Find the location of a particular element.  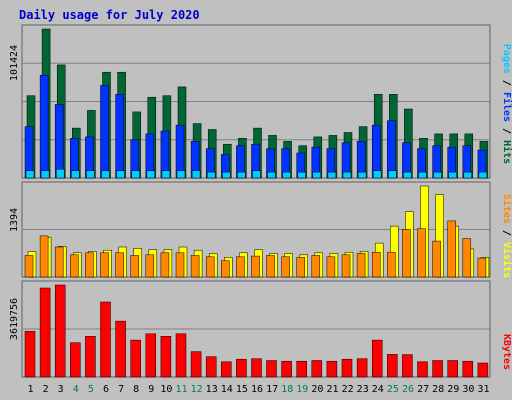

x-tick-label: 4 is located at coordinates (76, 389).